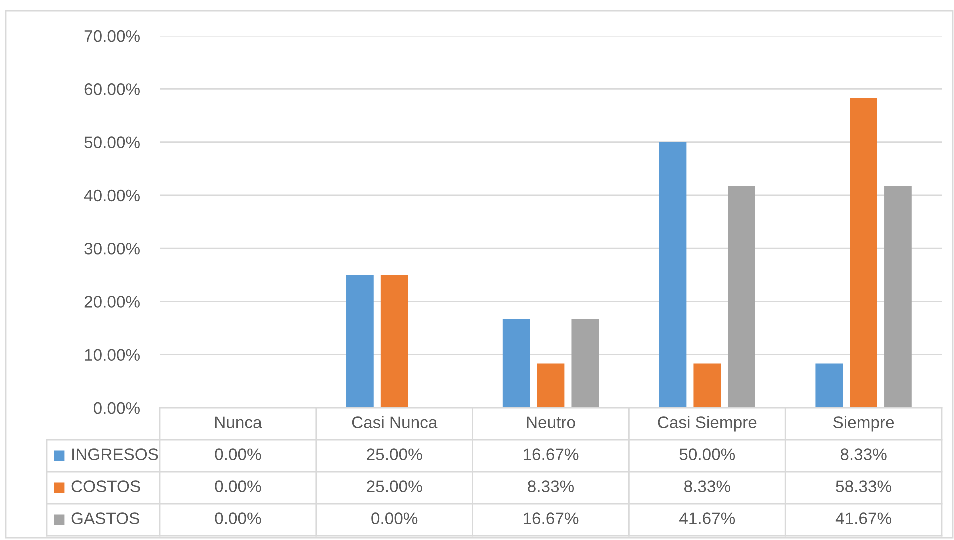  Describe the element at coordinates (864, 424) in the screenshot. I see `x-tick-label: Siempre` at that location.